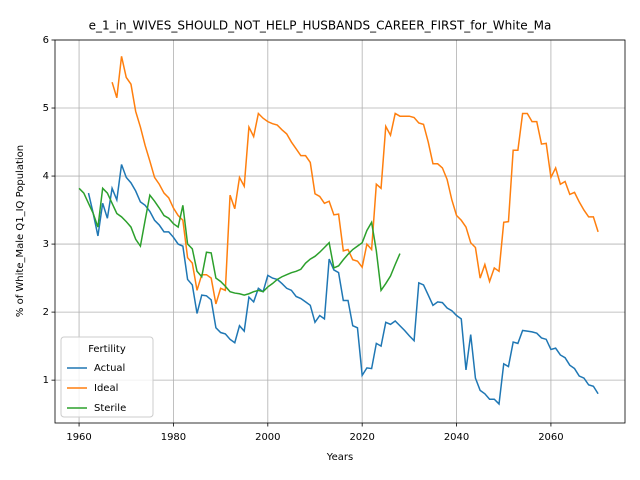 This screenshot has width=640, height=480. Describe the element at coordinates (550, 437) in the screenshot. I see `x-tick-label: 2060` at that location.